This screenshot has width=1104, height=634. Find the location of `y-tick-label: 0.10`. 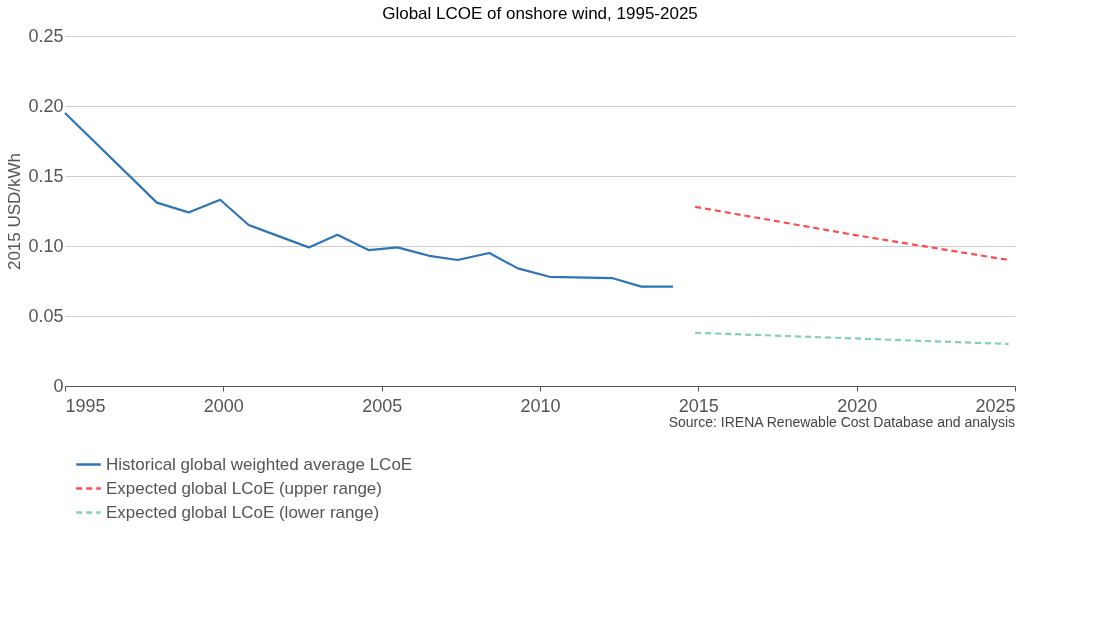

y-tick-label: 0.10 is located at coordinates (46, 245).